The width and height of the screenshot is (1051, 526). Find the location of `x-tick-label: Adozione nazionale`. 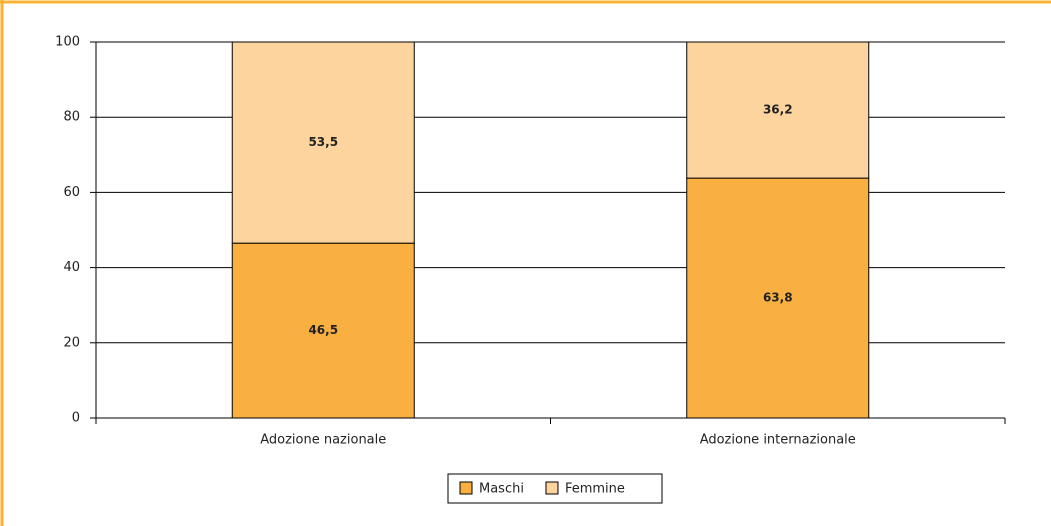

x-tick-label: Adozione nazionale is located at coordinates (323, 440).